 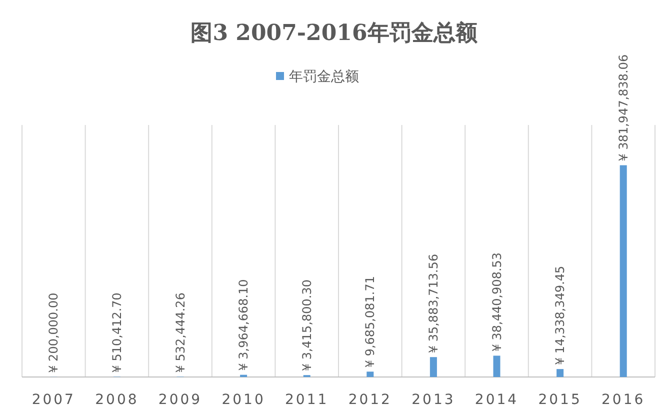 What do you see at coordinates (497, 302) in the screenshot?
I see `data-label: ¥ 38,440,908.53` at bounding box center [497, 302].